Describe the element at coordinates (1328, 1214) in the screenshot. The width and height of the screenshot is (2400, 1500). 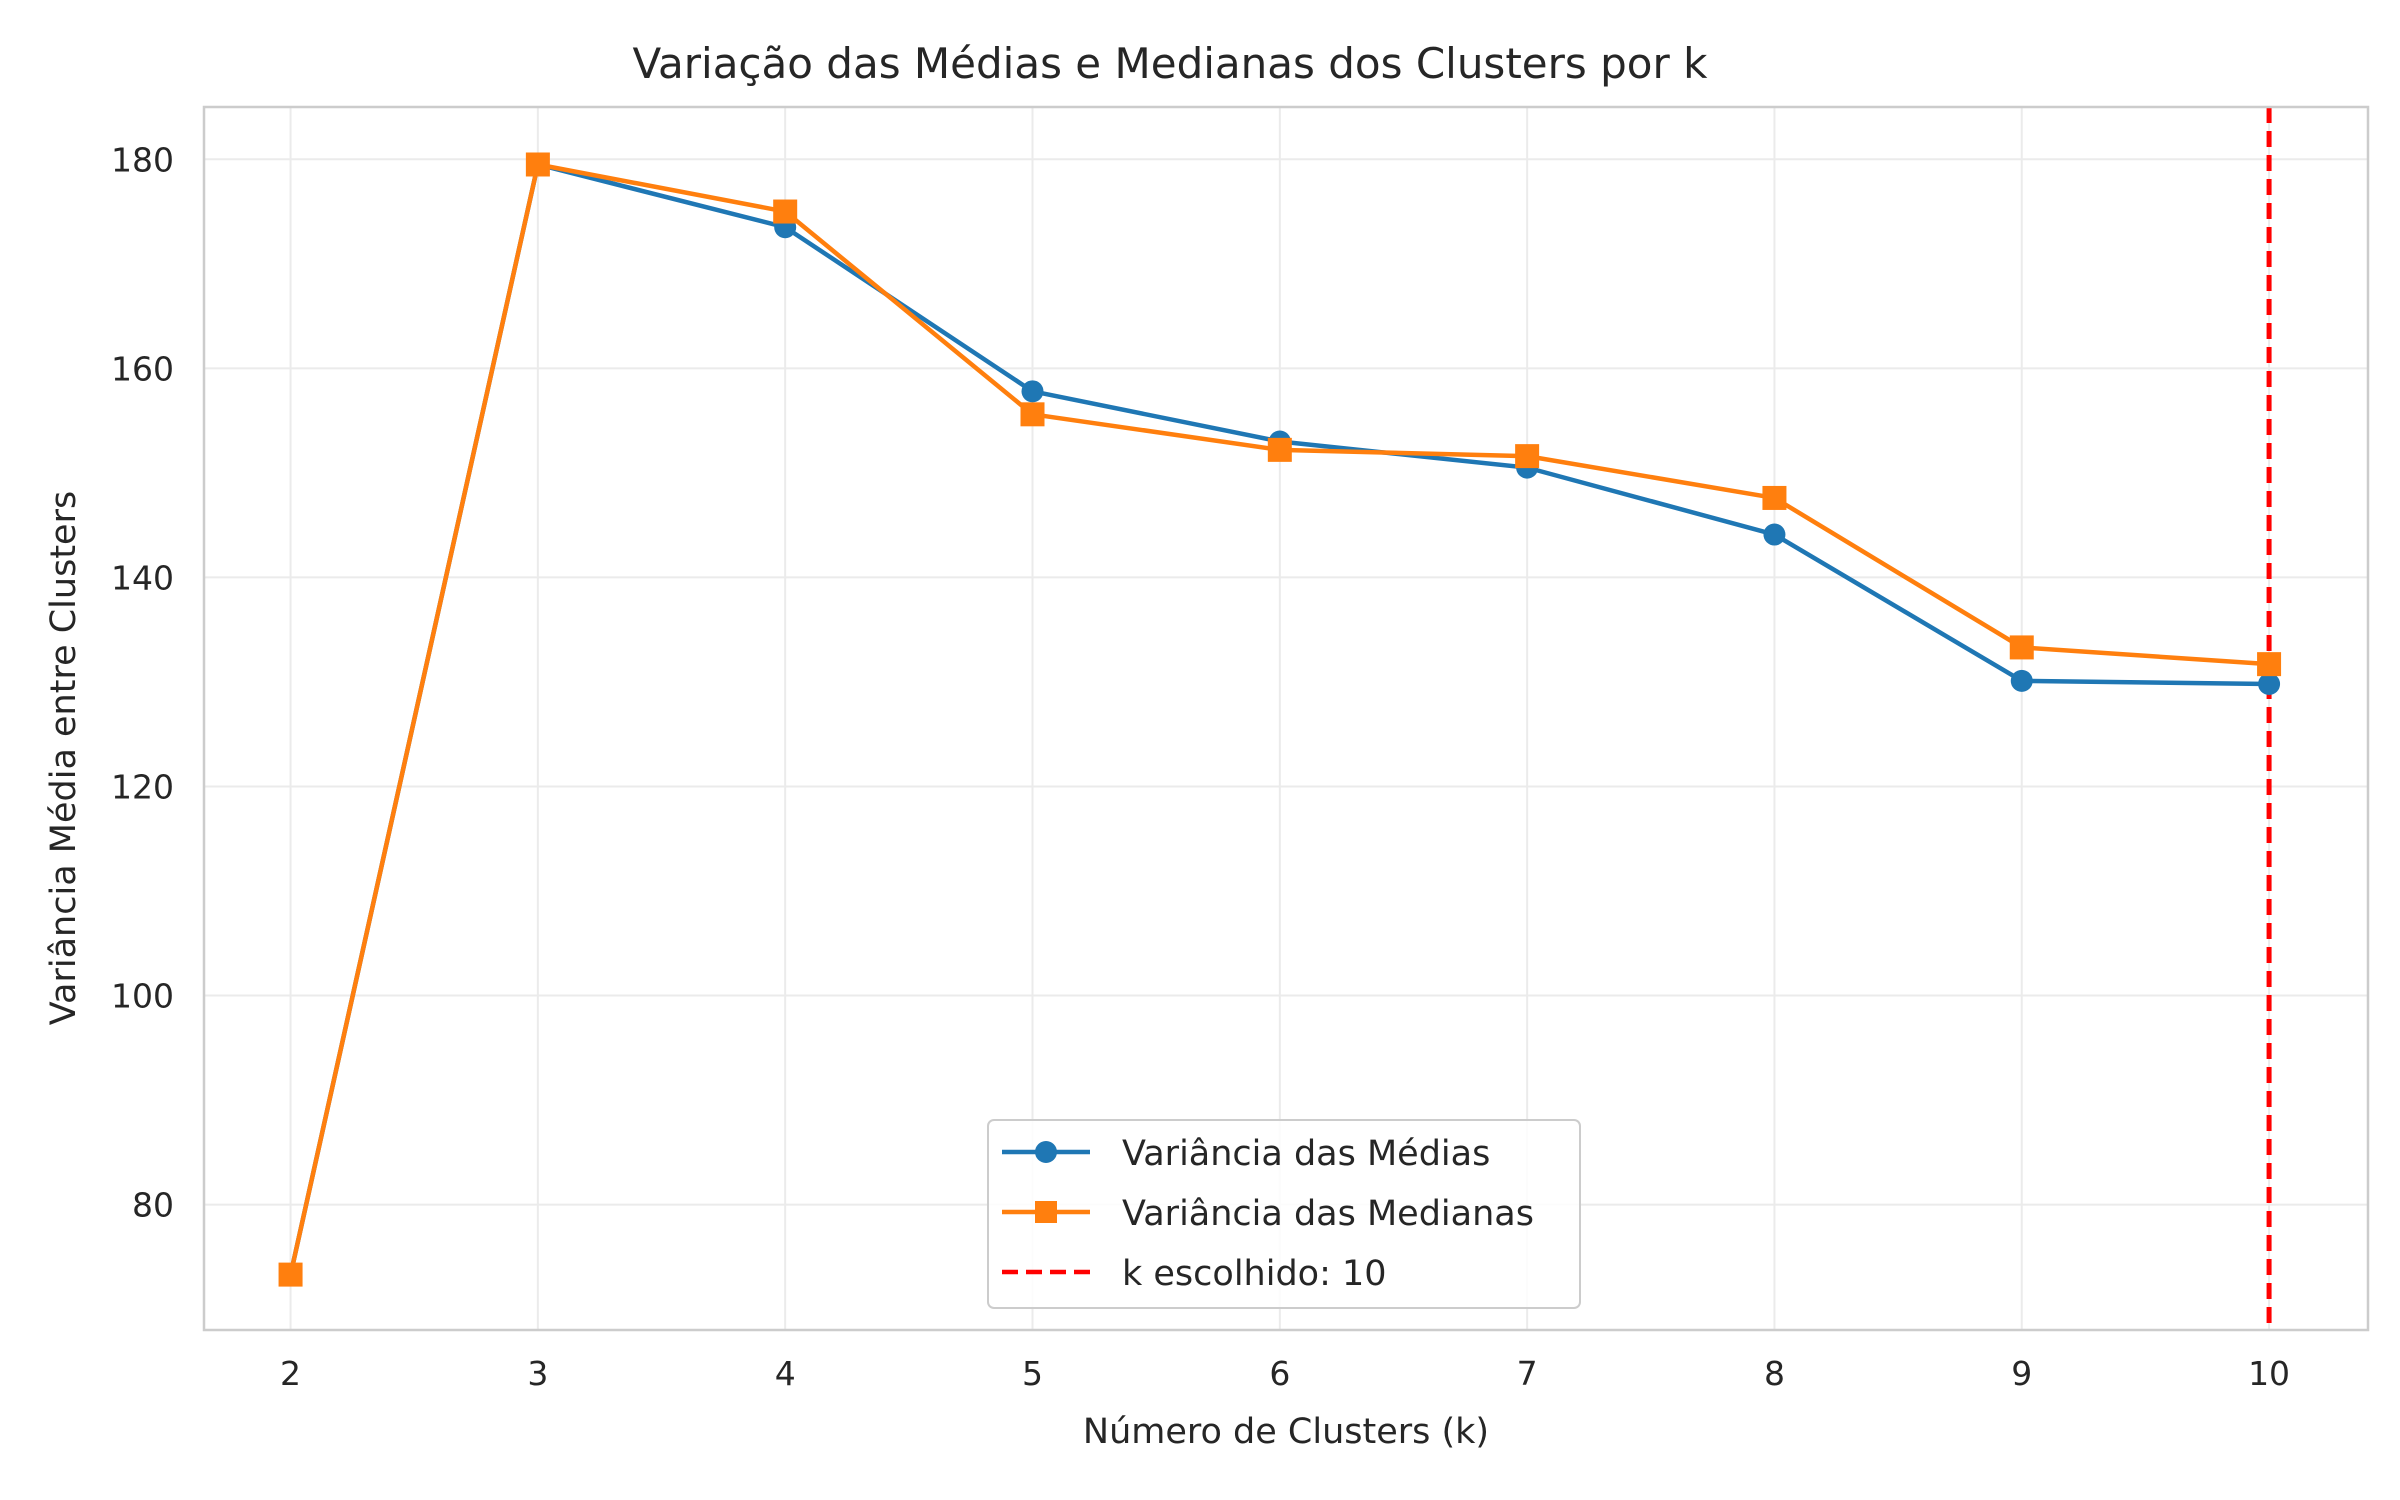
I see `legend-label-medianas: Variância das Medianas` at that location.